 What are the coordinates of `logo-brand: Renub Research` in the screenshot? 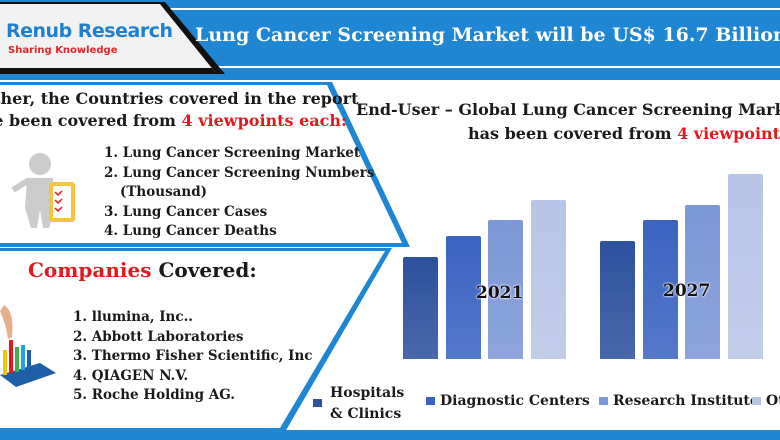 It's located at (89, 31).